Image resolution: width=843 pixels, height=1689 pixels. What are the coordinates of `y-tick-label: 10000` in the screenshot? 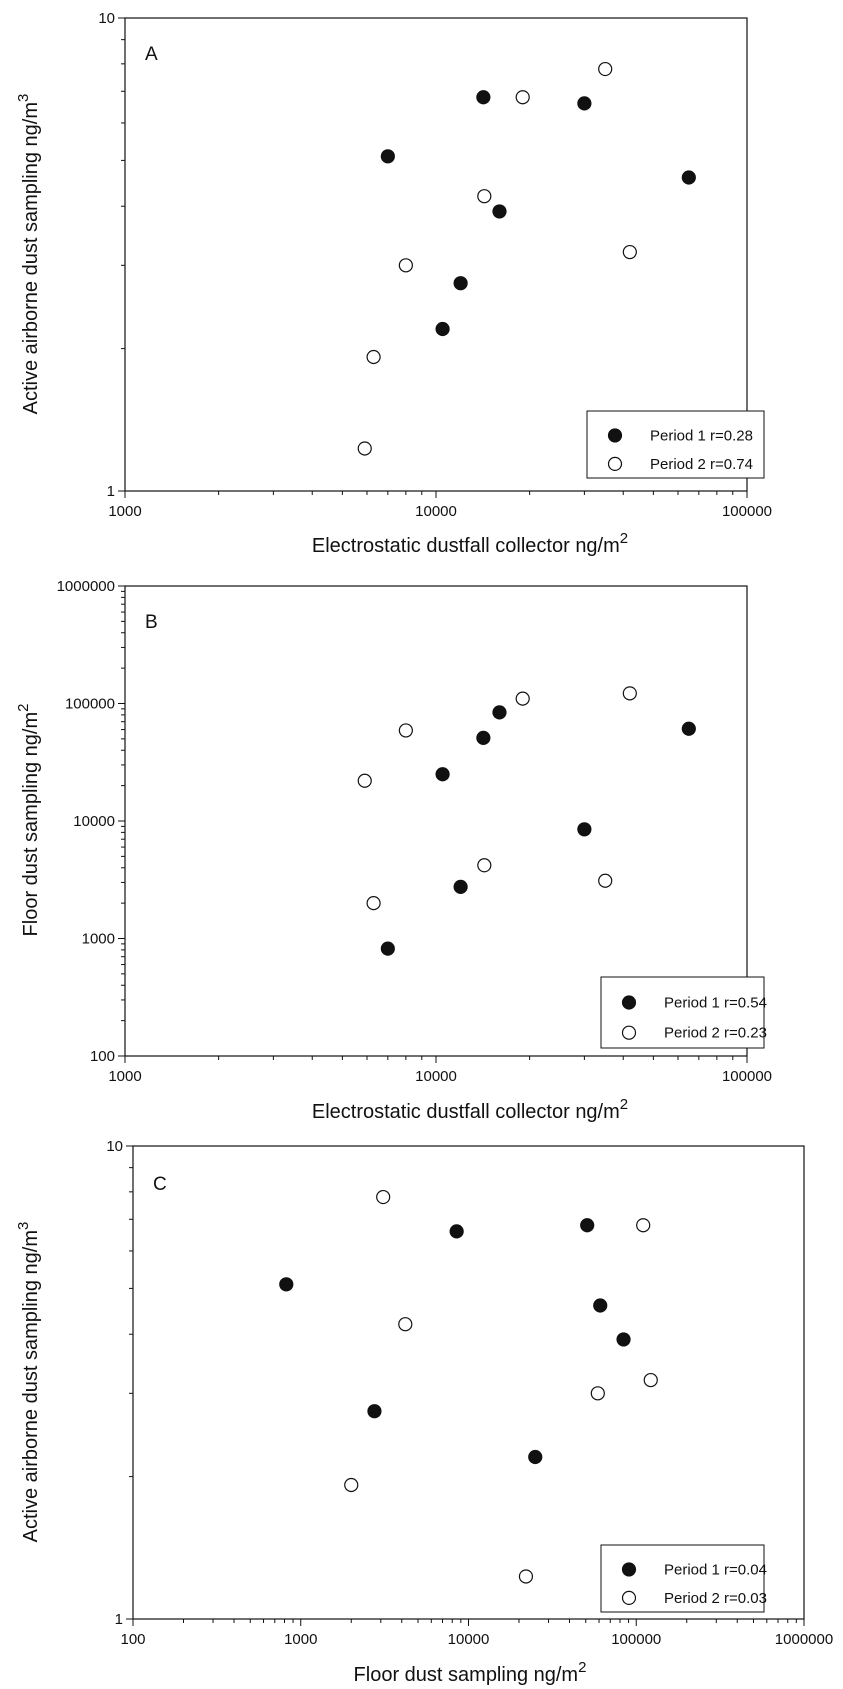 It's located at (94, 821).